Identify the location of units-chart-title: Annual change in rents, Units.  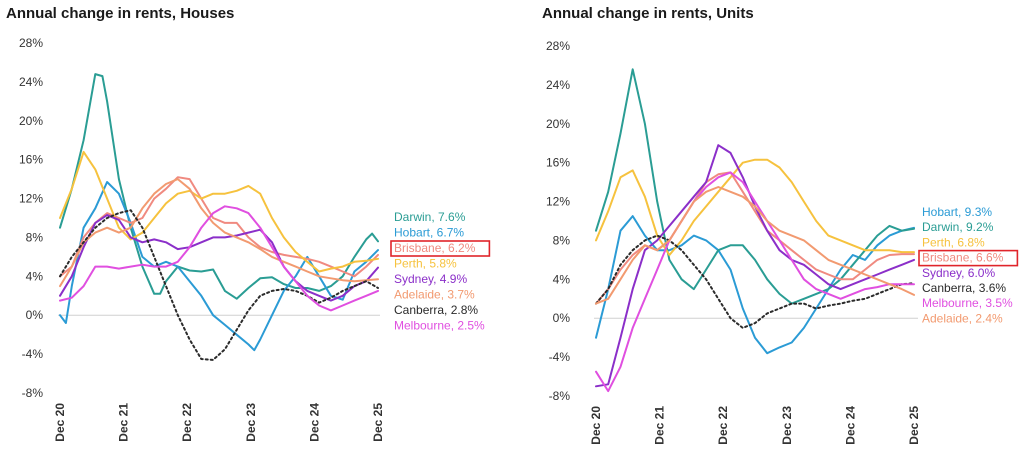
(648, 13).